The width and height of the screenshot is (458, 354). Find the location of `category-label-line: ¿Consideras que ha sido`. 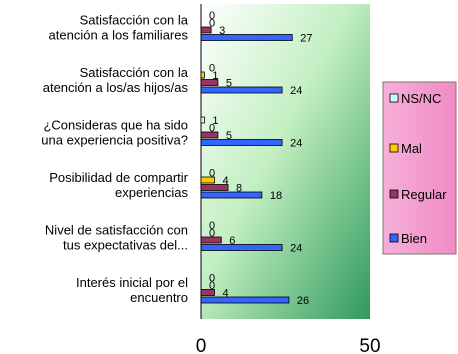

category-label-line: ¿Consideras que ha sido is located at coordinates (115, 124).